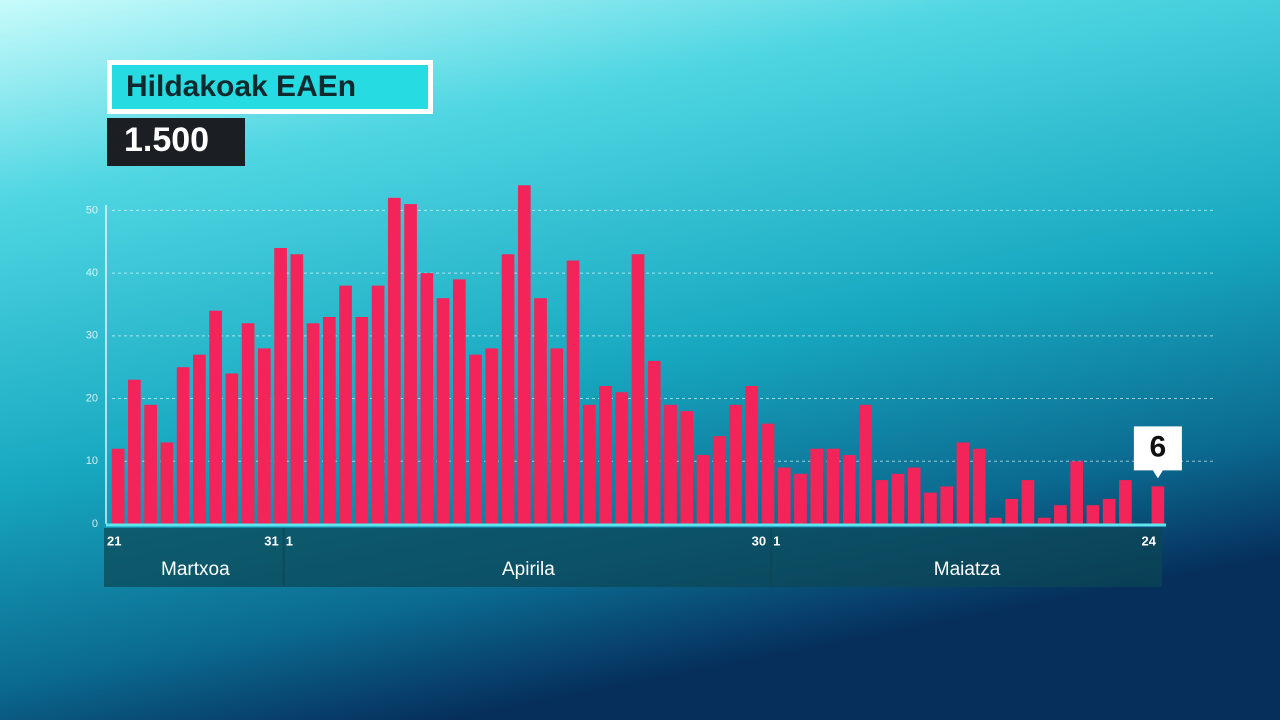 Image resolution: width=1280 pixels, height=720 pixels. Describe the element at coordinates (166, 140) in the screenshot. I see `total-count: 1.500` at that location.